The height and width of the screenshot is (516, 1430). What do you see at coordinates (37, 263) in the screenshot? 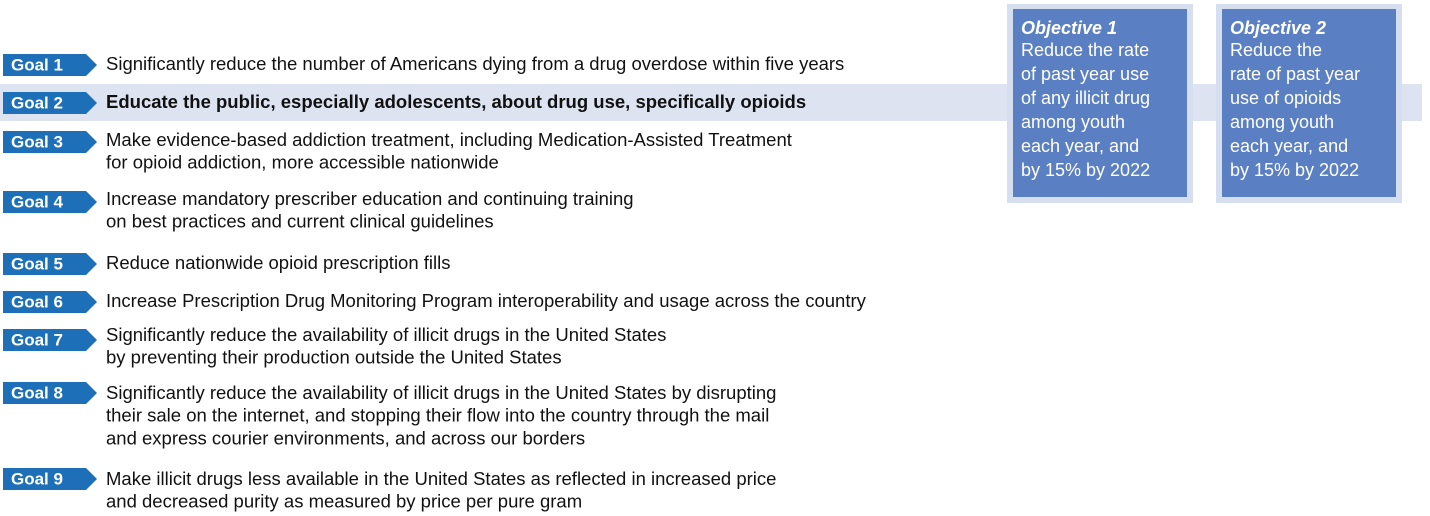
I see `goal-label: Goal 5` at bounding box center [37, 263].